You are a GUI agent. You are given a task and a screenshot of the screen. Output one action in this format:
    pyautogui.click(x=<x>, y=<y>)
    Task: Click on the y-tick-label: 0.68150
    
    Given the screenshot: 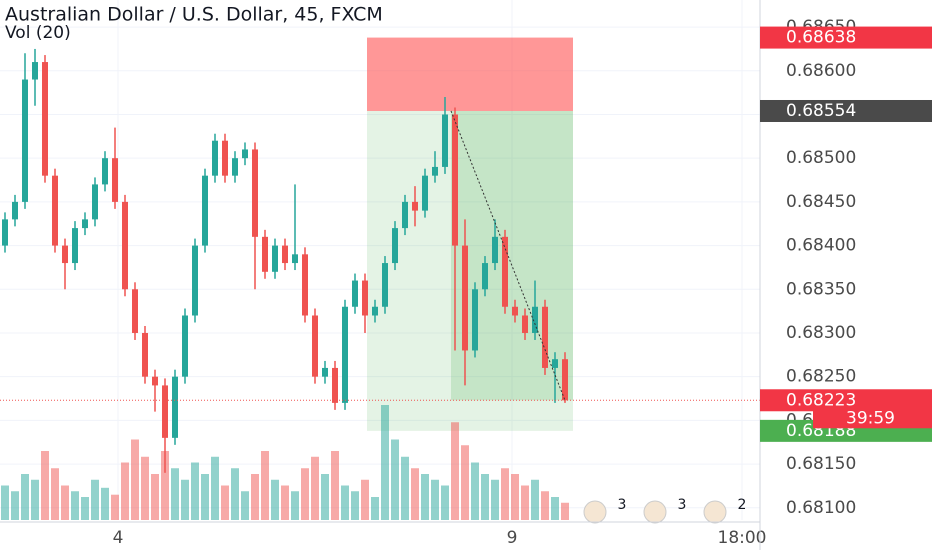 What is the action you would take?
    pyautogui.click(x=821, y=464)
    